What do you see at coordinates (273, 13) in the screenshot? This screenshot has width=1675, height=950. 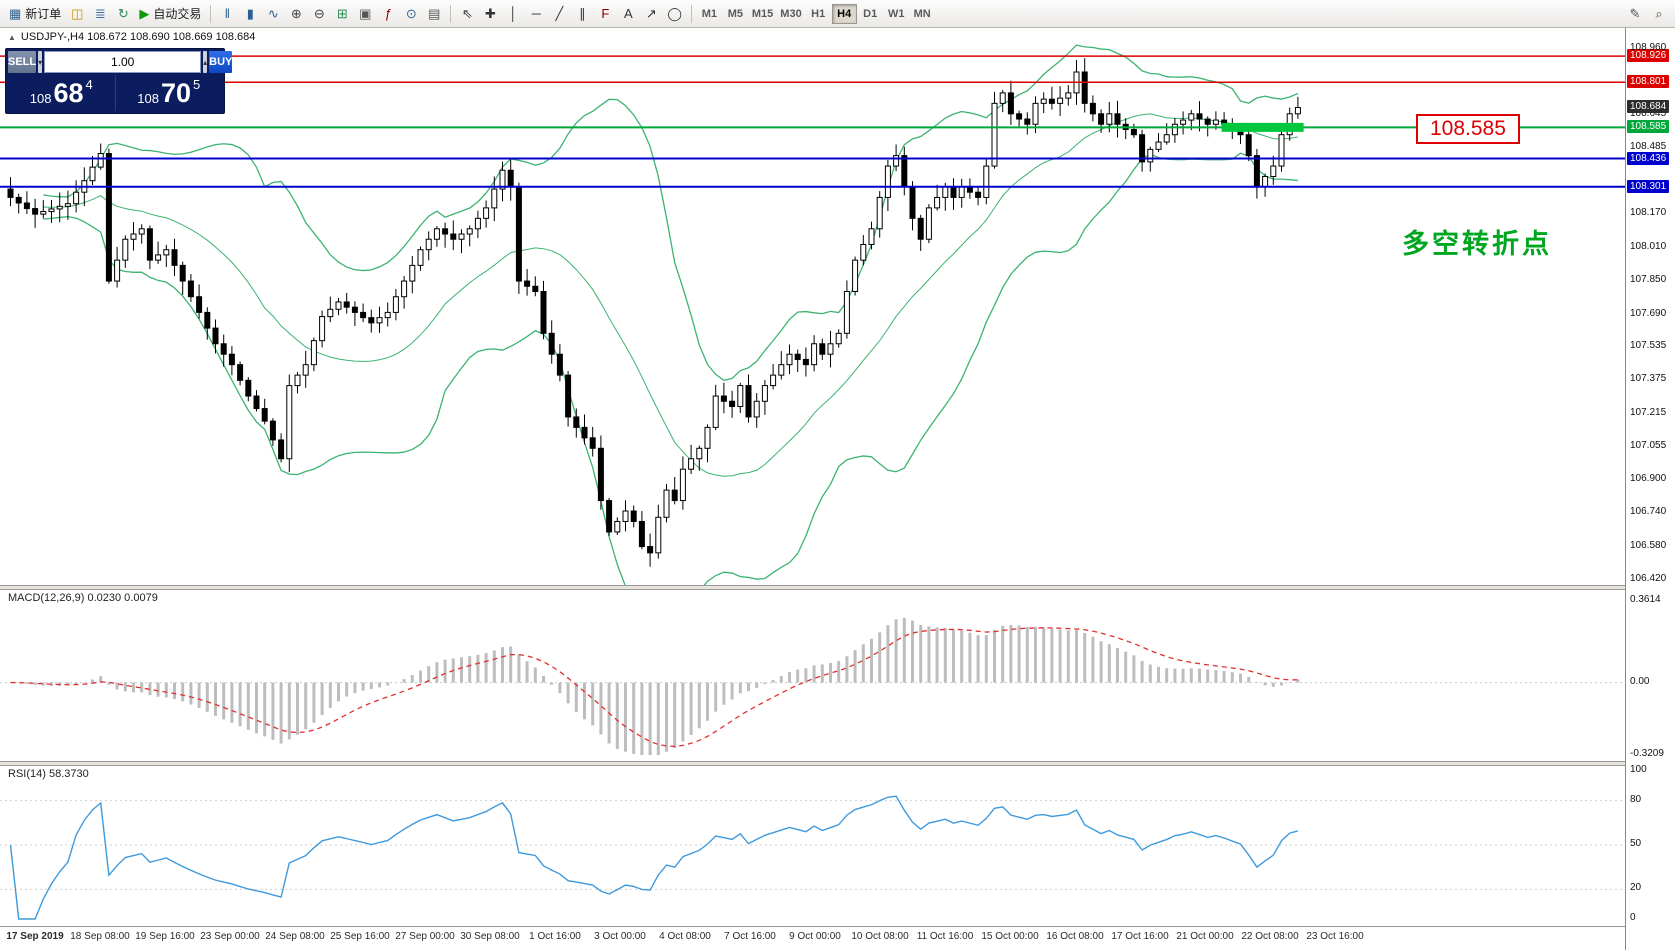 I see `line-chart-icon: ∿` at bounding box center [273, 13].